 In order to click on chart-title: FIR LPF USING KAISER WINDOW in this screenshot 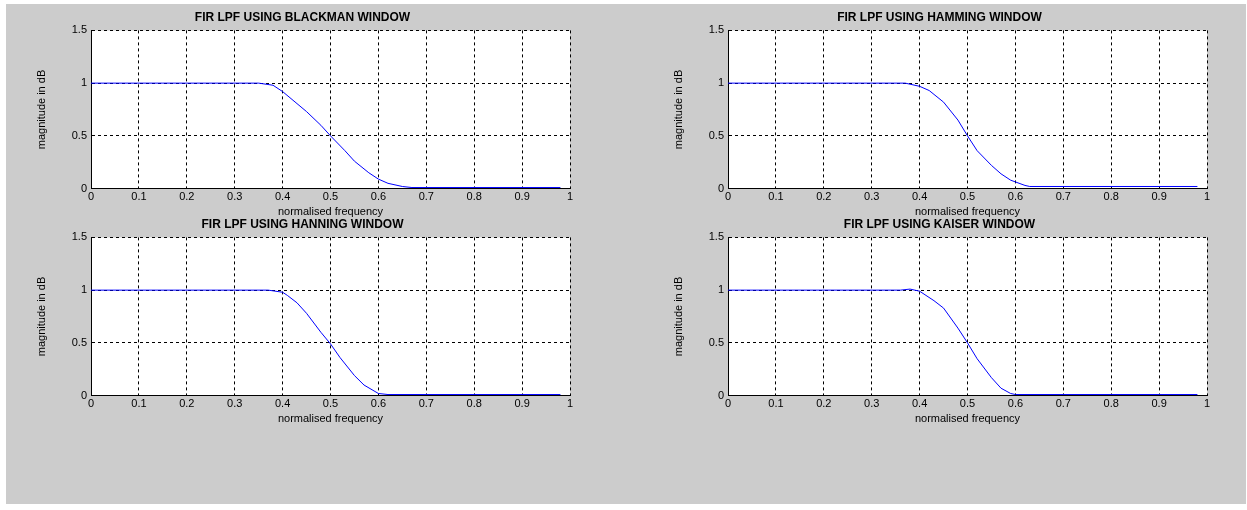, I will do `click(939, 223)`.